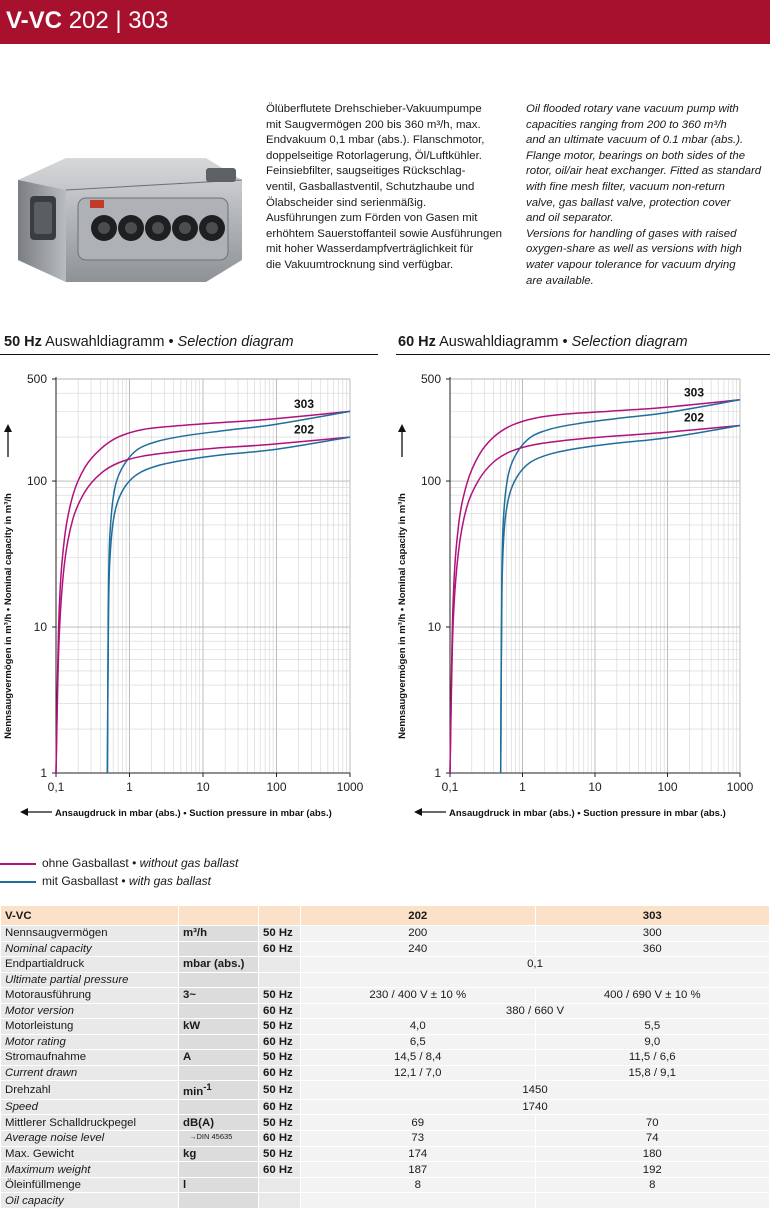 This screenshot has height=1232, width=770. Describe the element at coordinates (89, 1057) in the screenshot. I see `row-label: Stromaufnahme` at that location.